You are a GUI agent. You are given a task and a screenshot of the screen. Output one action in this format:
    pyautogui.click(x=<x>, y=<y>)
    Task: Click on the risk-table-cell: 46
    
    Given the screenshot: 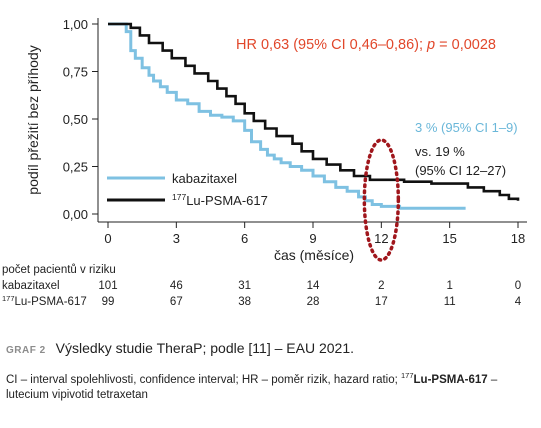 What is the action you would take?
    pyautogui.click(x=176, y=286)
    